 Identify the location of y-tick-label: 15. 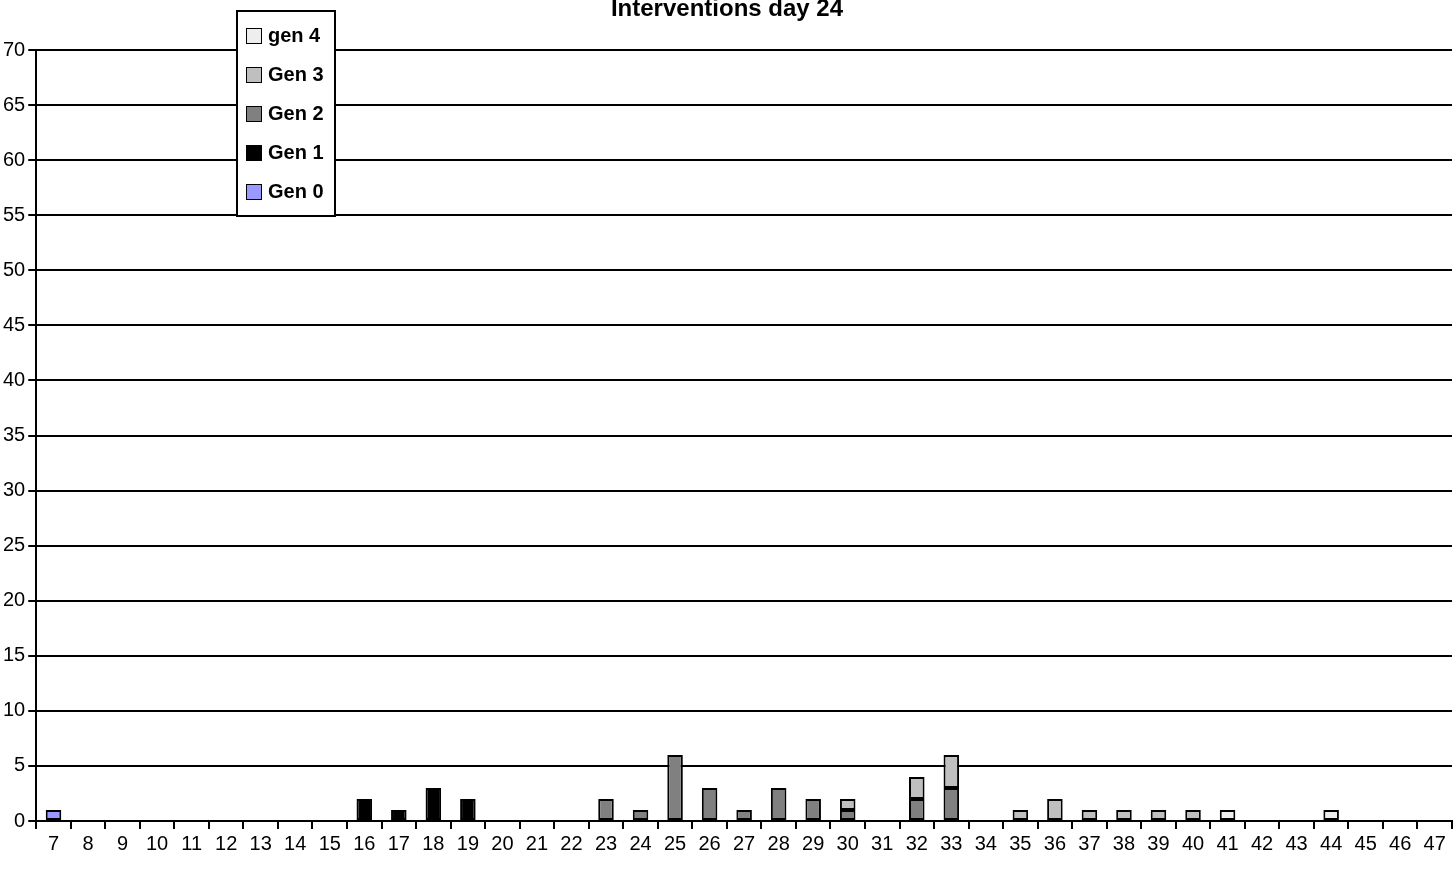
(14, 654).